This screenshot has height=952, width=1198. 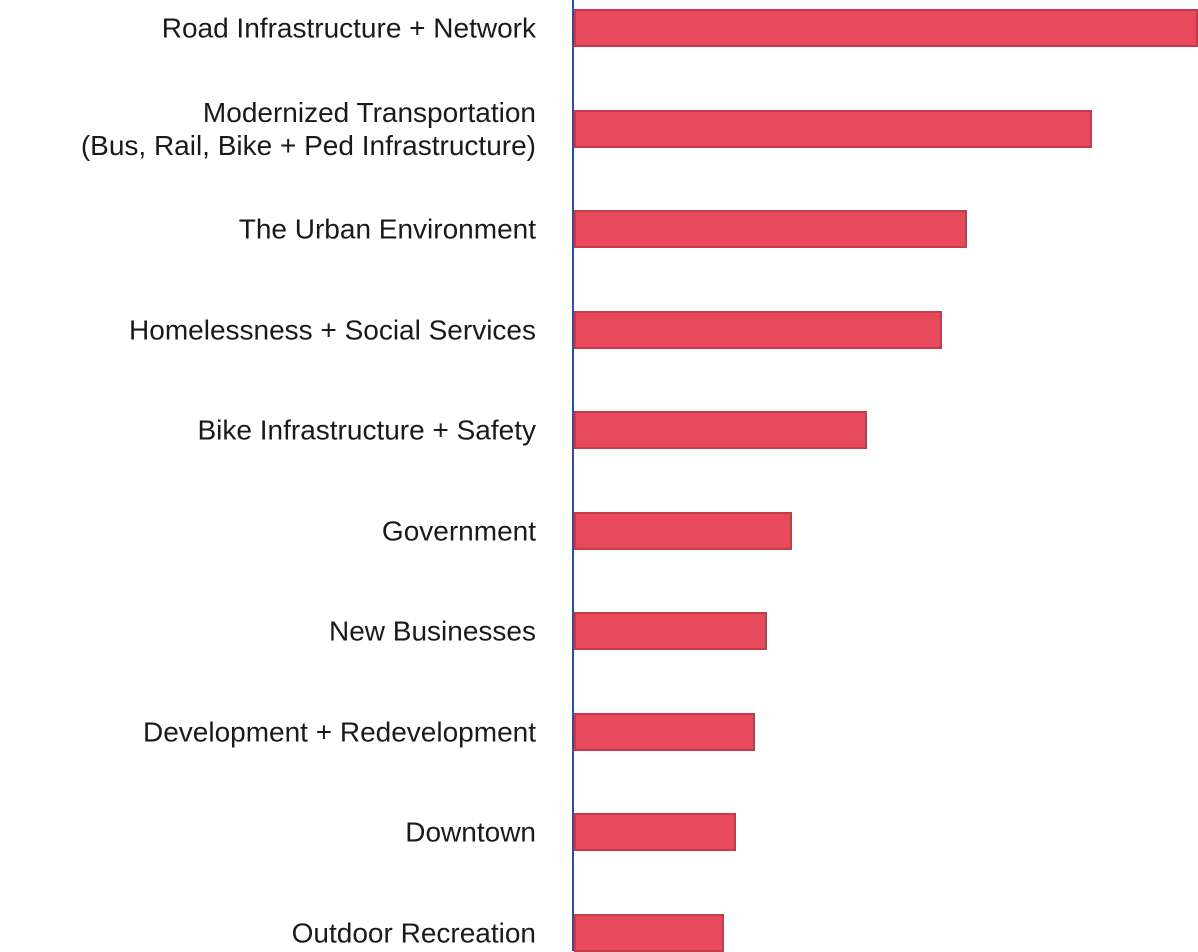 I want to click on category-label: Bike Infrastructure + Safety, so click(x=367, y=430).